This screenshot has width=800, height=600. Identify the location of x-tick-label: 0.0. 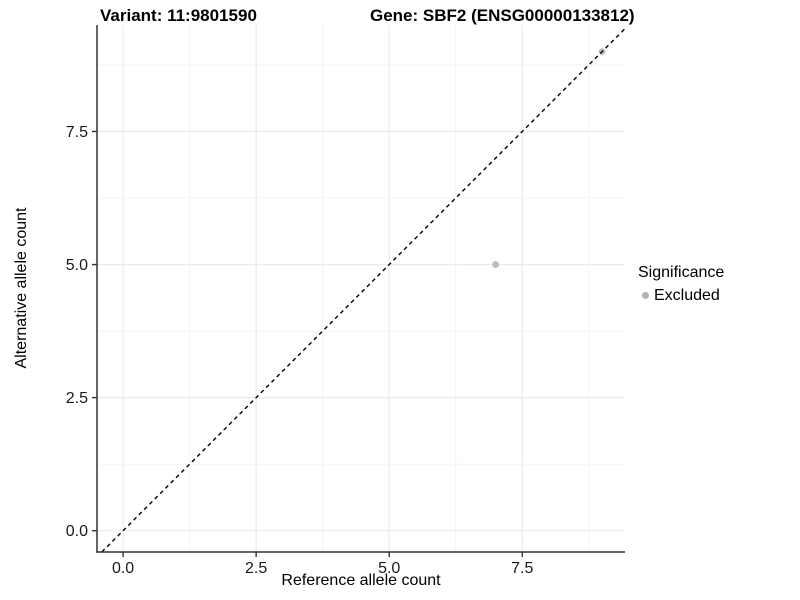
(123, 568).